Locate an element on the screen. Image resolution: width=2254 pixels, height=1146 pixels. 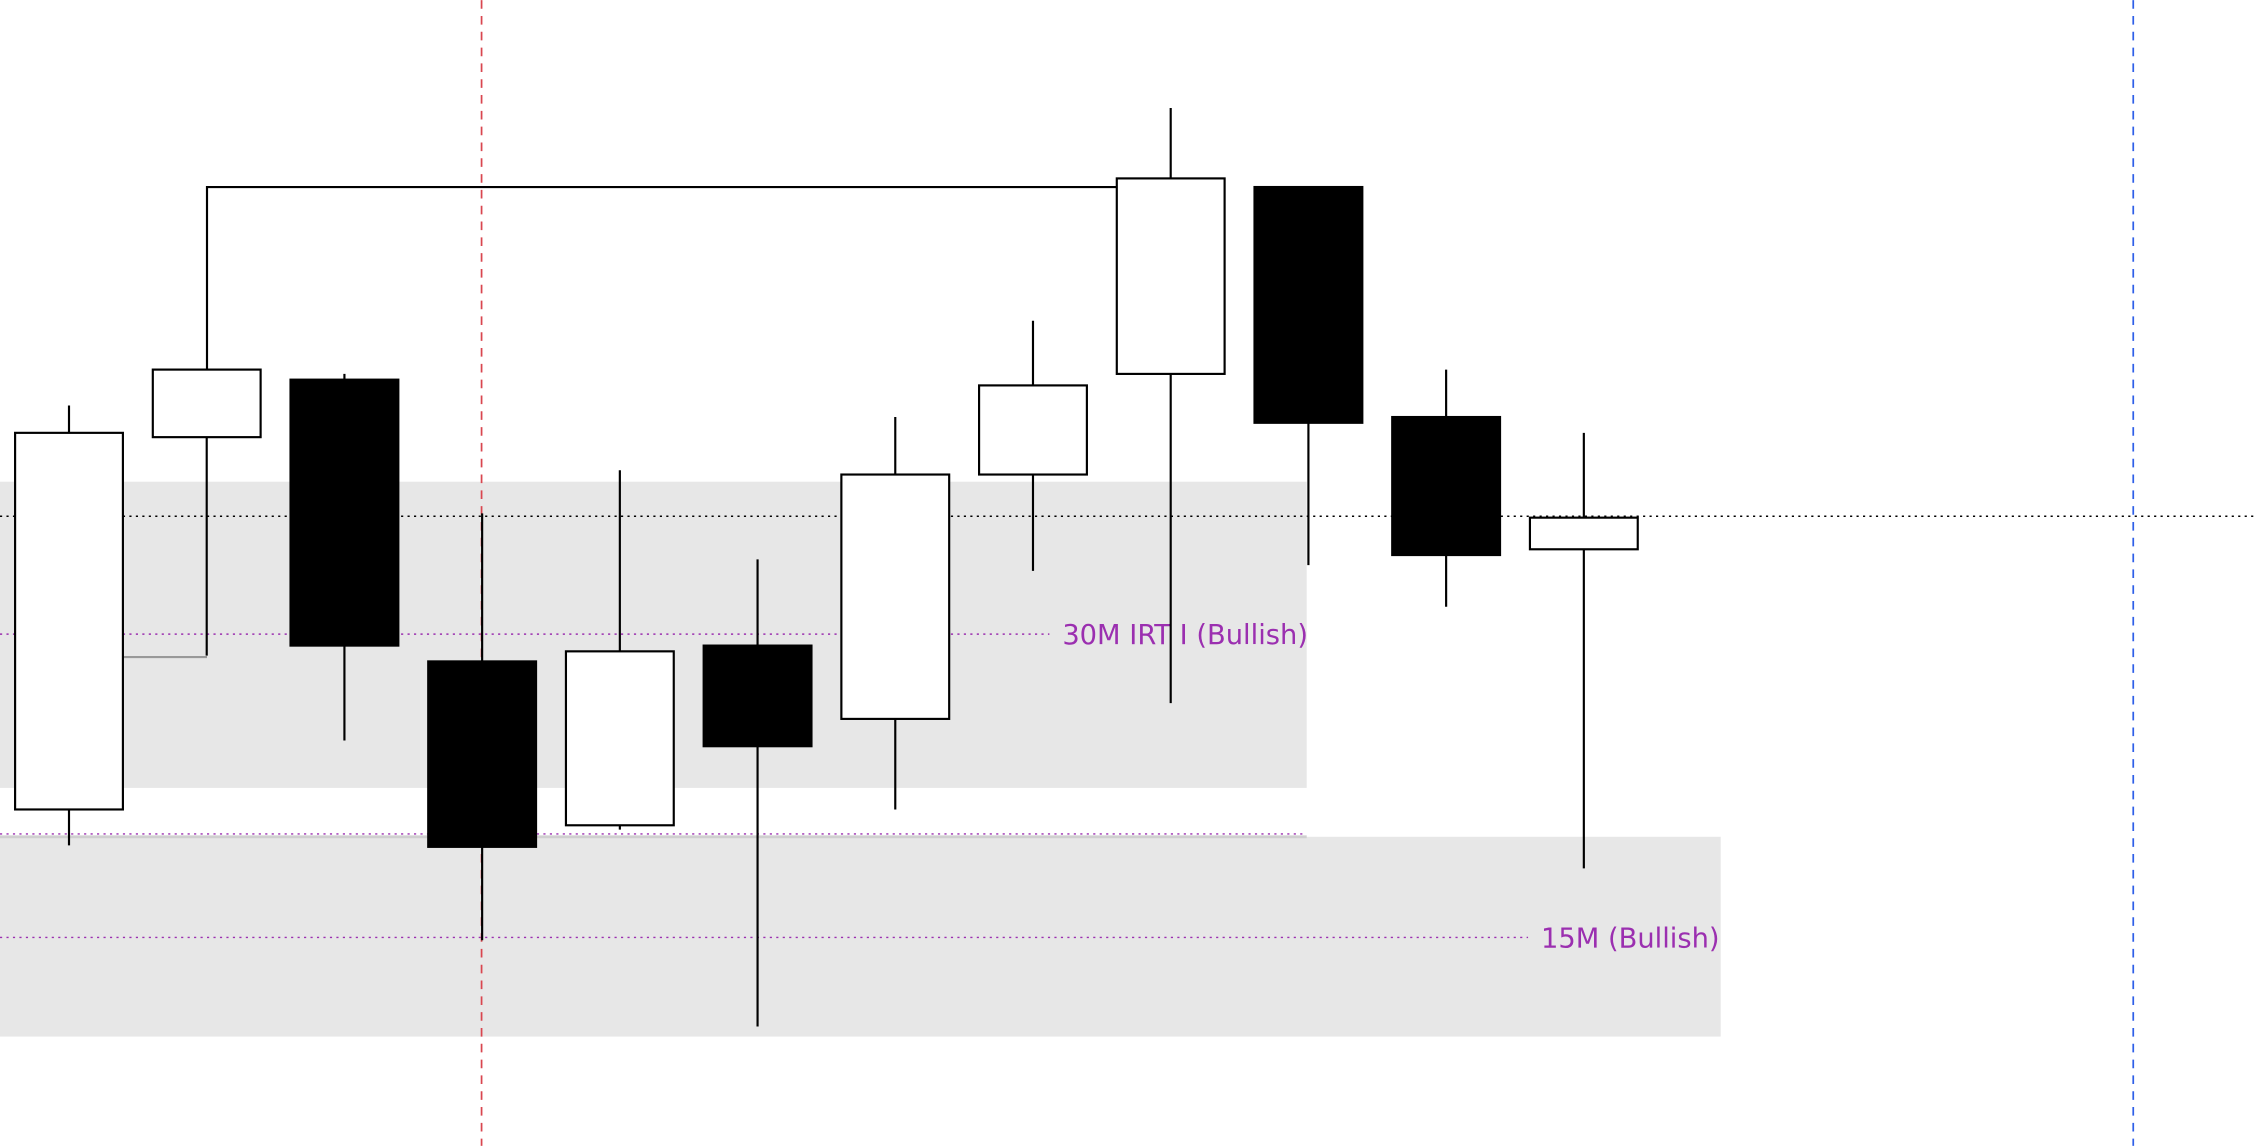
swing-high-line is located at coordinates (662, 277).